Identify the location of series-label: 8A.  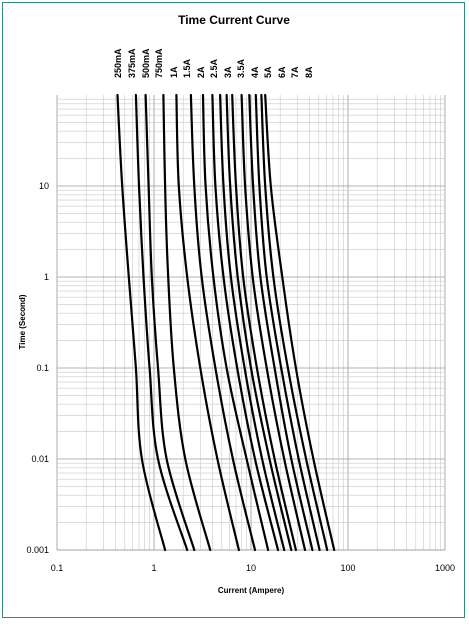
(309, 72).